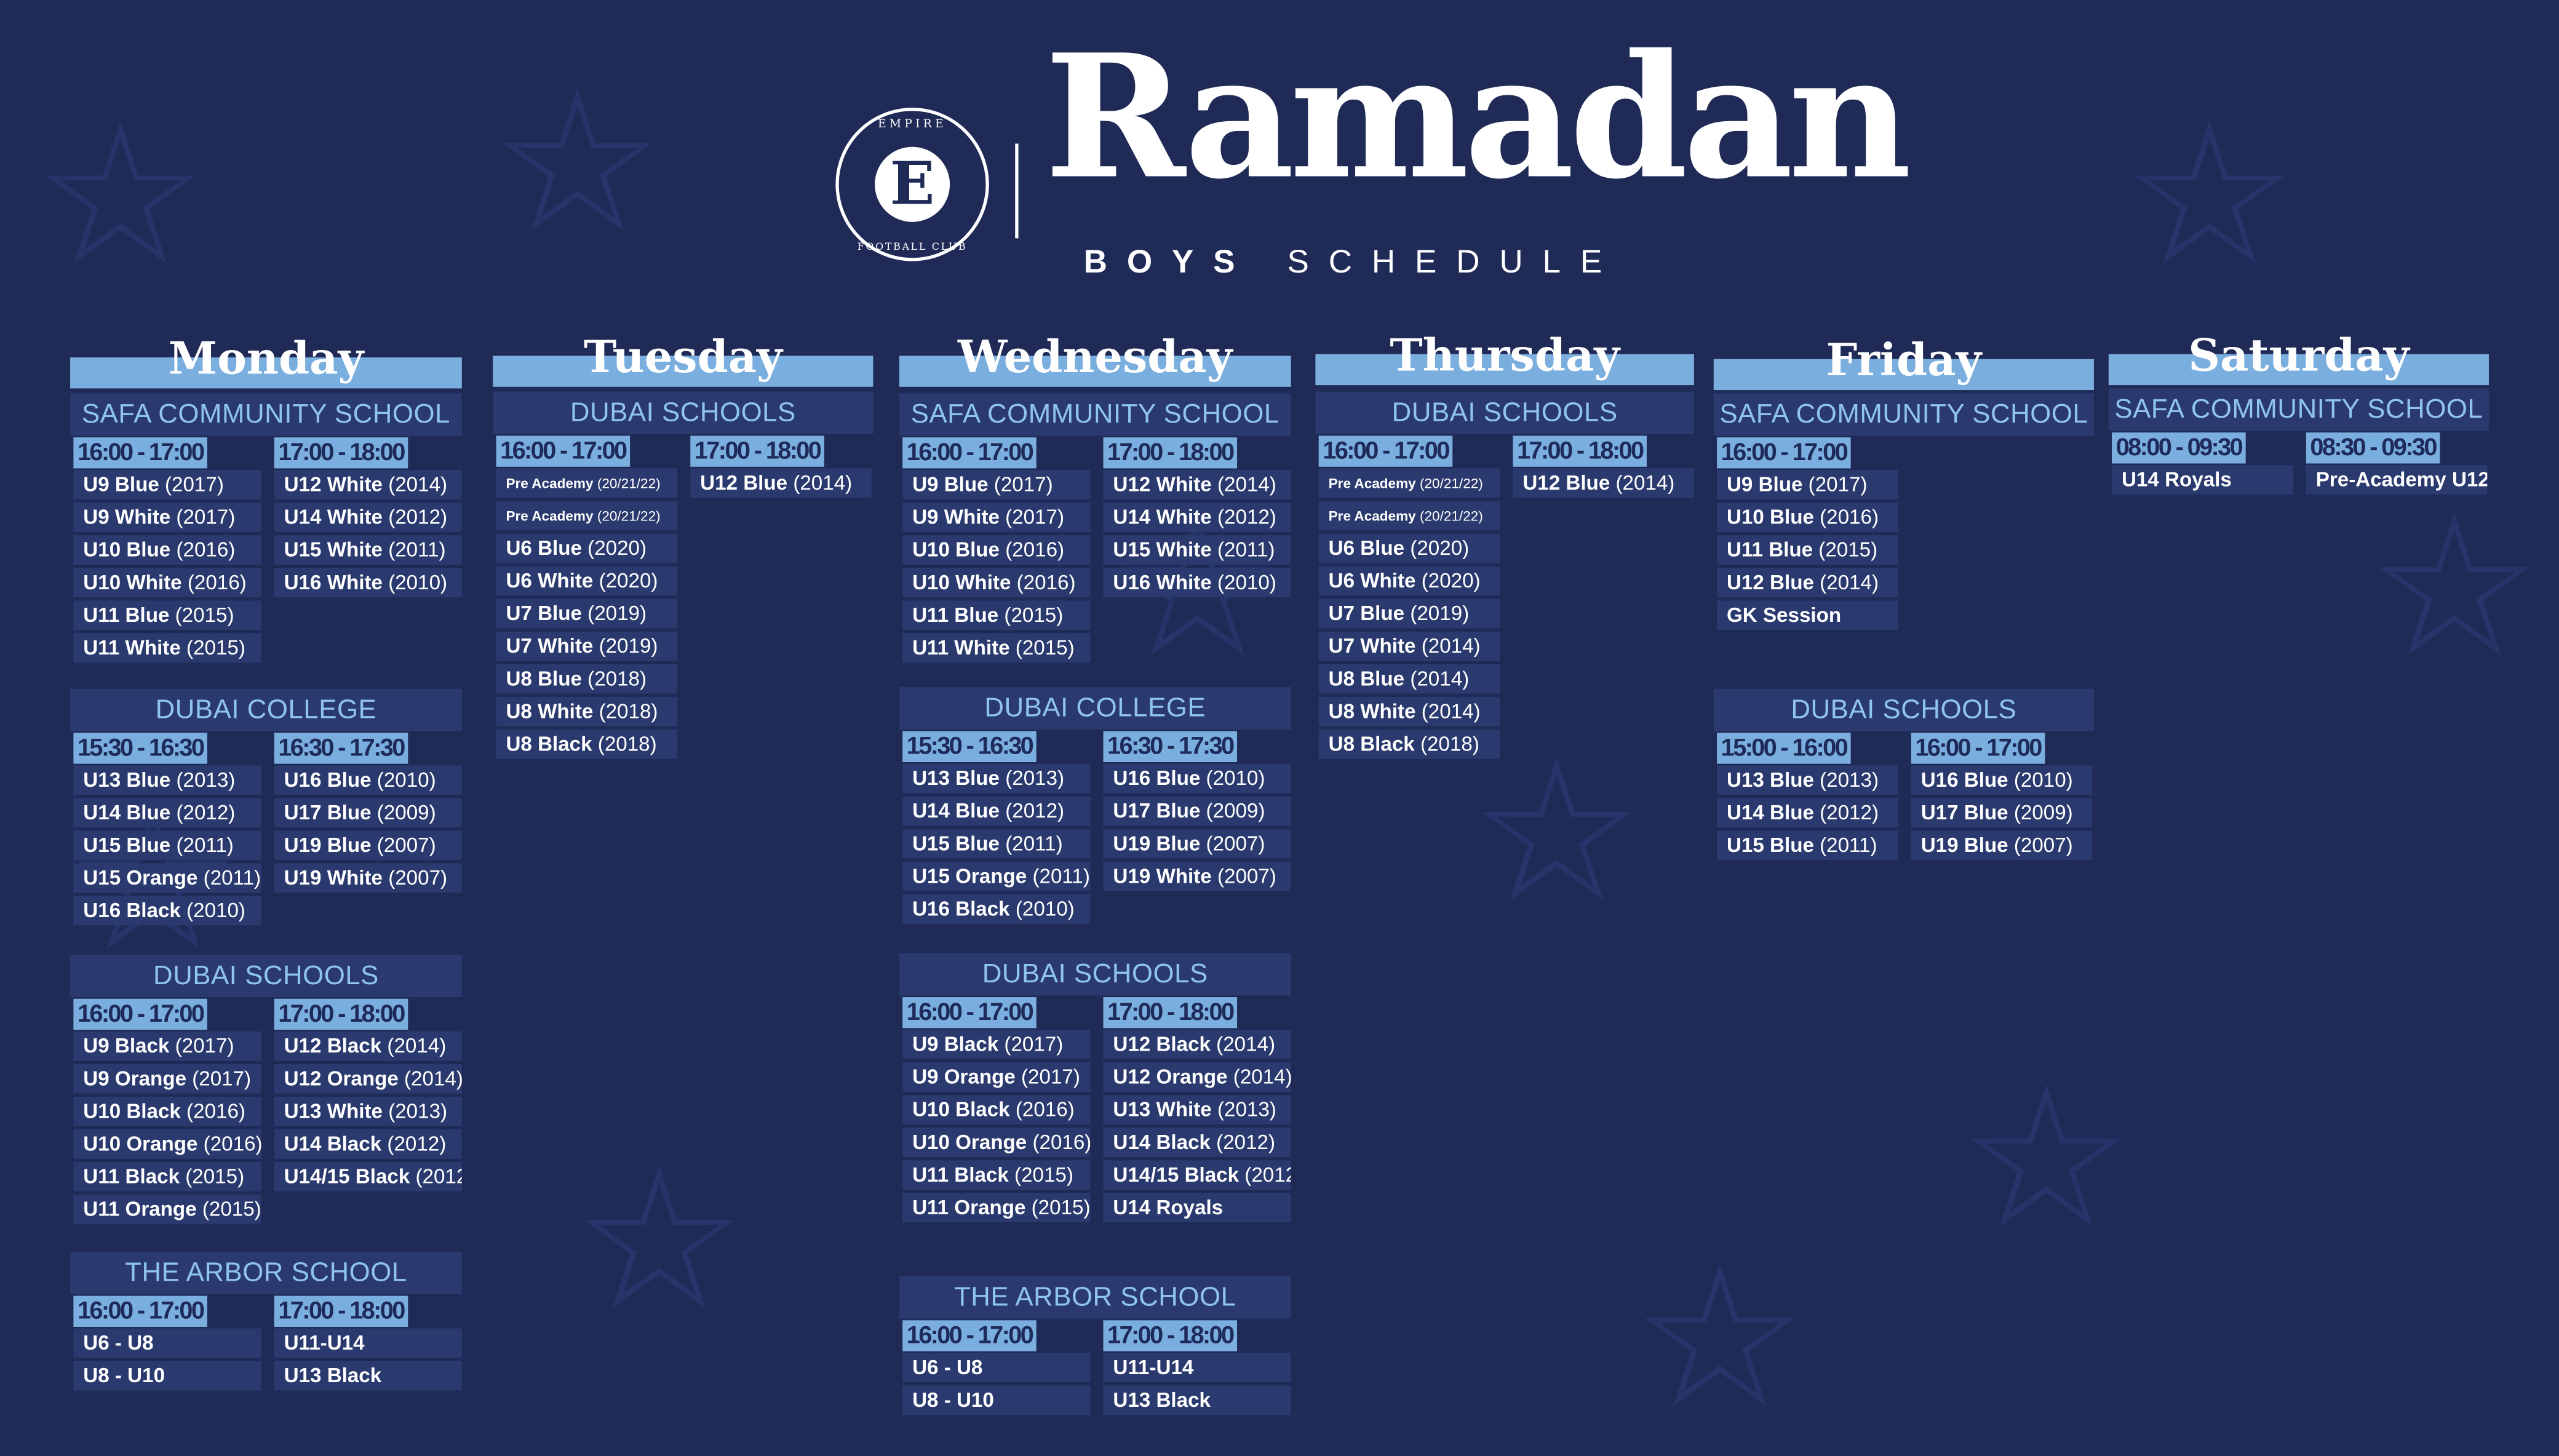  I want to click on team-name: U16 White, so click(337, 582).